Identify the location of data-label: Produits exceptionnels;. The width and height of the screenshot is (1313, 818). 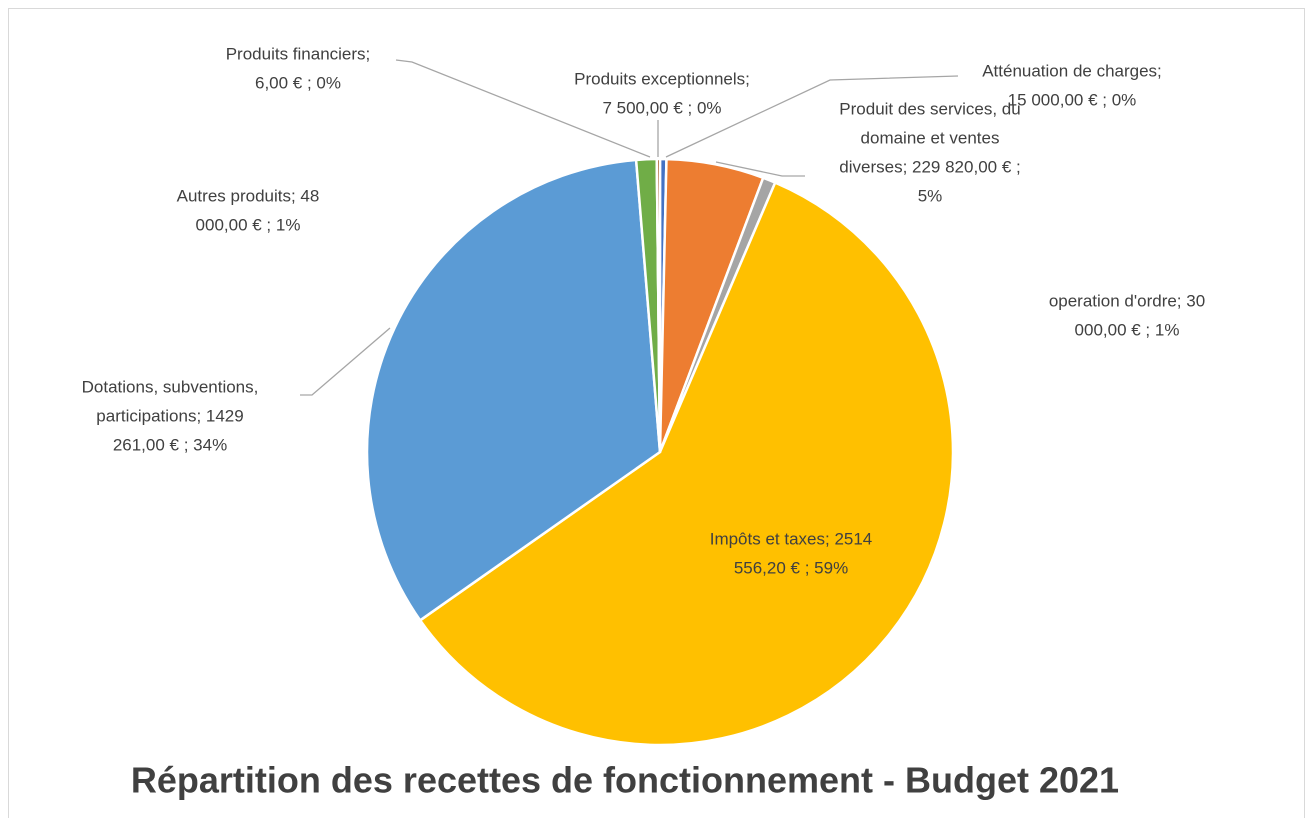
(662, 78).